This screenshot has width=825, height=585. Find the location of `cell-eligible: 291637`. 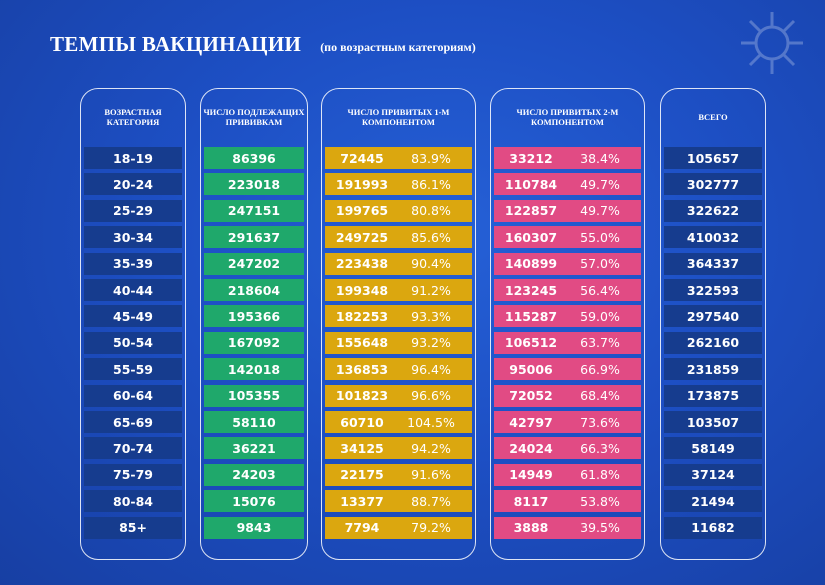

cell-eligible: 291637 is located at coordinates (254, 237).